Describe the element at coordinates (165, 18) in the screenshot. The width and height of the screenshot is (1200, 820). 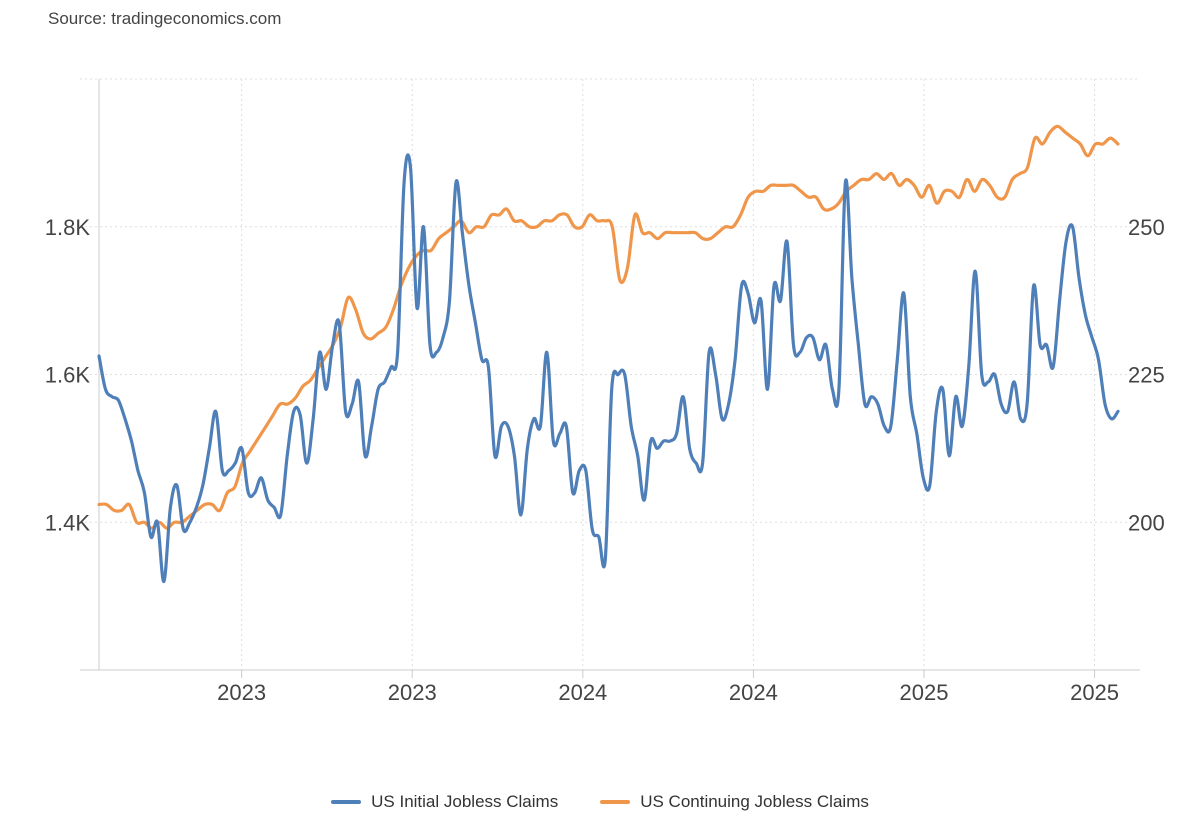
I see `source-label: Source: tradingeconomics.com` at that location.